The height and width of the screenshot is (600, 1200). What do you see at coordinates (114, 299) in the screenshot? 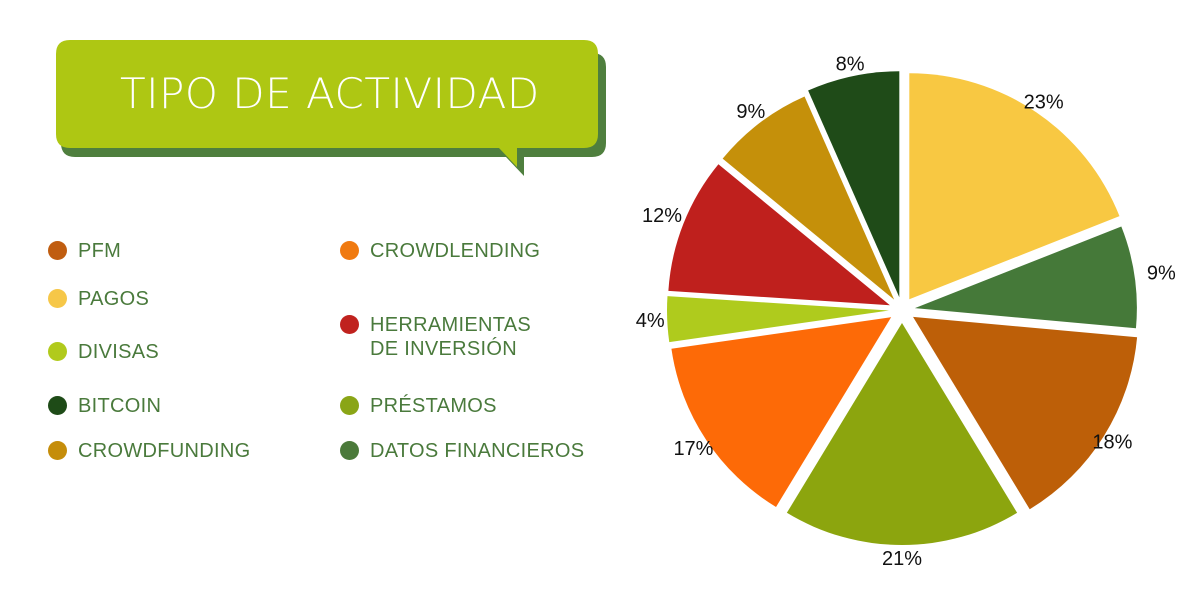
I see `legend-label: PAGOS` at bounding box center [114, 299].